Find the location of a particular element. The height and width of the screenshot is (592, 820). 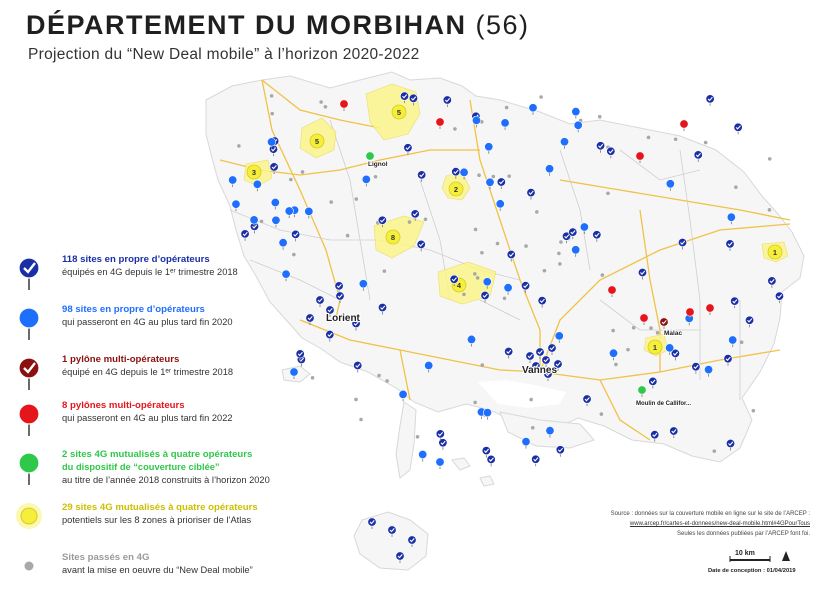

pylon-4g-pin is located at coordinates (664, 323).